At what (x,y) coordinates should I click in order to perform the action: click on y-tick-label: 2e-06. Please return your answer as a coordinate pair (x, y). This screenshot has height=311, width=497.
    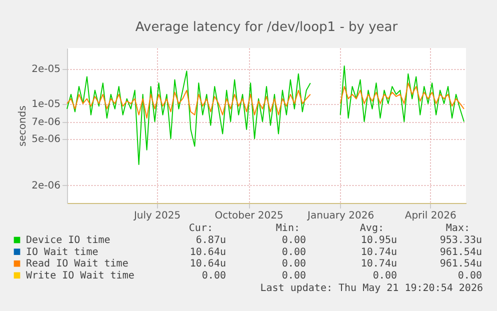
    Looking at the image, I should click on (46, 186).